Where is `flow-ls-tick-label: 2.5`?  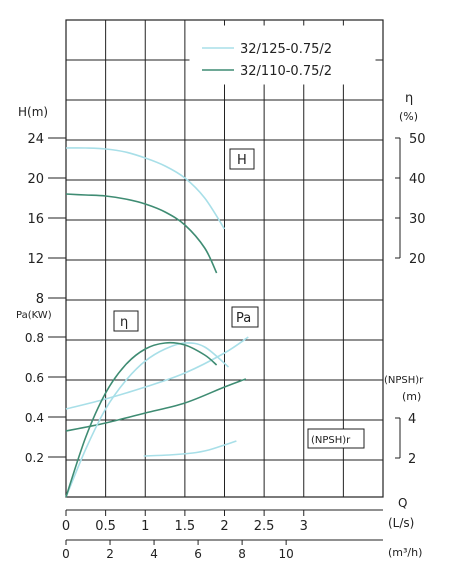 flow-ls-tick-label: 2.5 is located at coordinates (264, 526).